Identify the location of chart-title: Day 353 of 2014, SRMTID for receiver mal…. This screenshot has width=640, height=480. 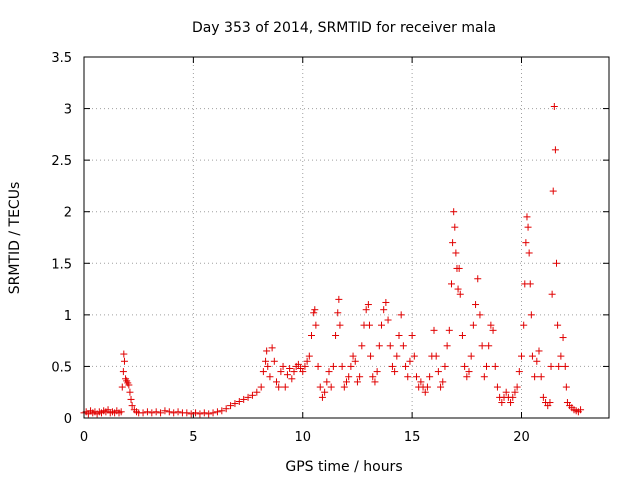
(344, 28).